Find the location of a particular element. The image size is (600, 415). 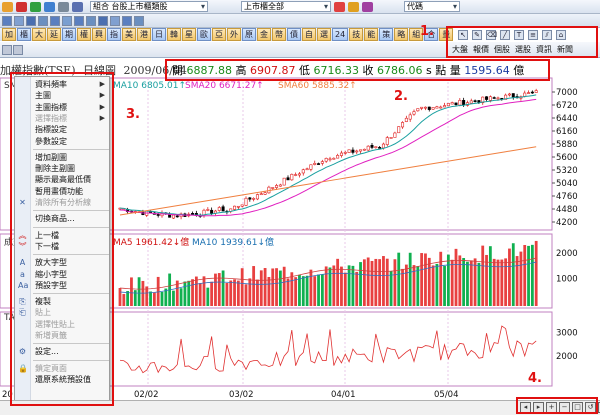

context-menu-item: 主圖 ▶ is located at coordinates (63, 95).